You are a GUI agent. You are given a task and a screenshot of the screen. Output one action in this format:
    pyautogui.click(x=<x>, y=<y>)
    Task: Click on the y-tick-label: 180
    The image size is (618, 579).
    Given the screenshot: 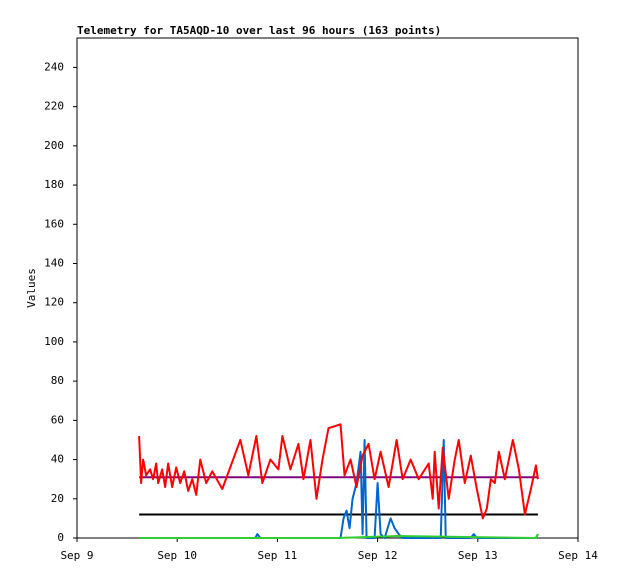 What is the action you would take?
    pyautogui.click(x=54, y=184)
    